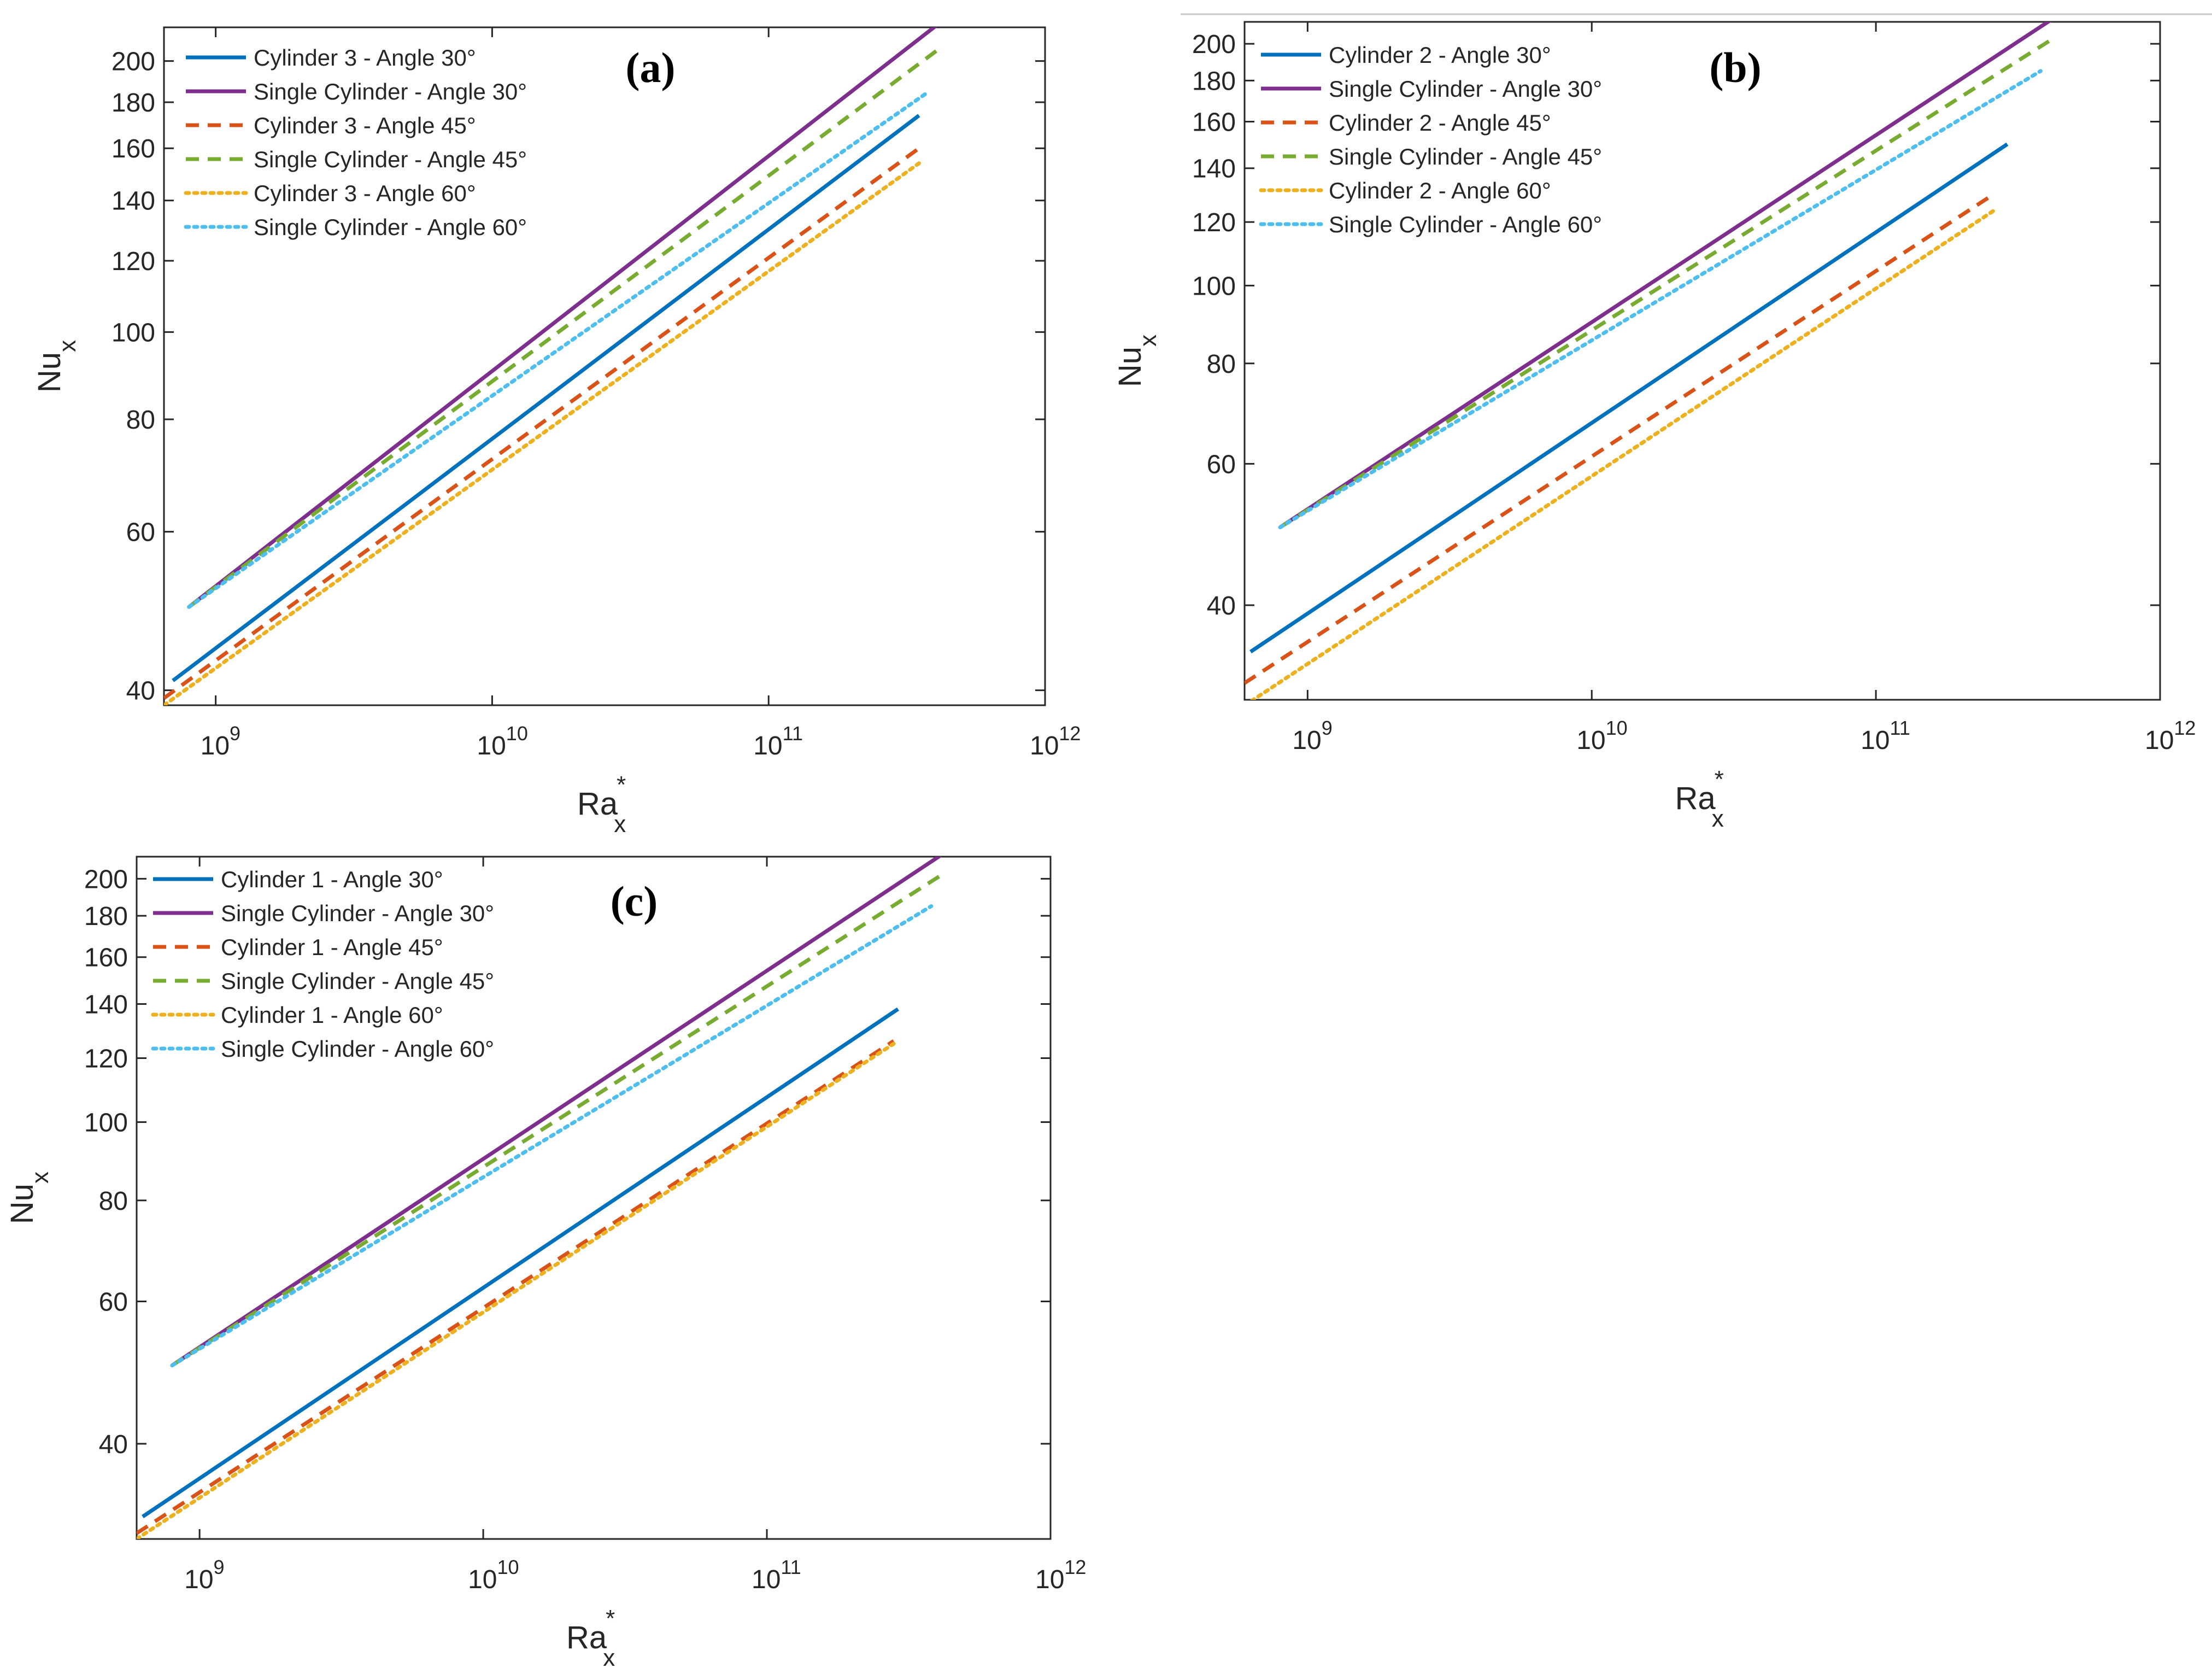 The width and height of the screenshot is (2212, 1674). I want to click on legend-entry: Cylinder 3 - Angle 45°, so click(365, 125).